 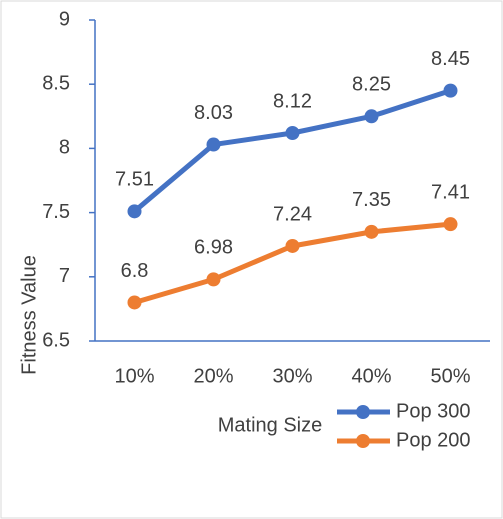 I want to click on data-label: 7.24, so click(x=292, y=214).